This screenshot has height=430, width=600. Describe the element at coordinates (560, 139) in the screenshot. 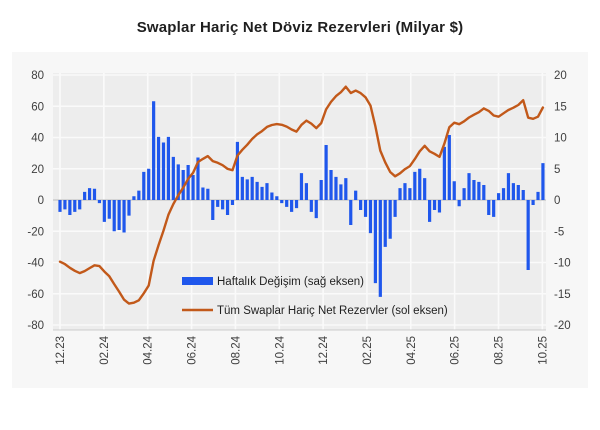

I see `right-axis-tick-label: 10` at that location.